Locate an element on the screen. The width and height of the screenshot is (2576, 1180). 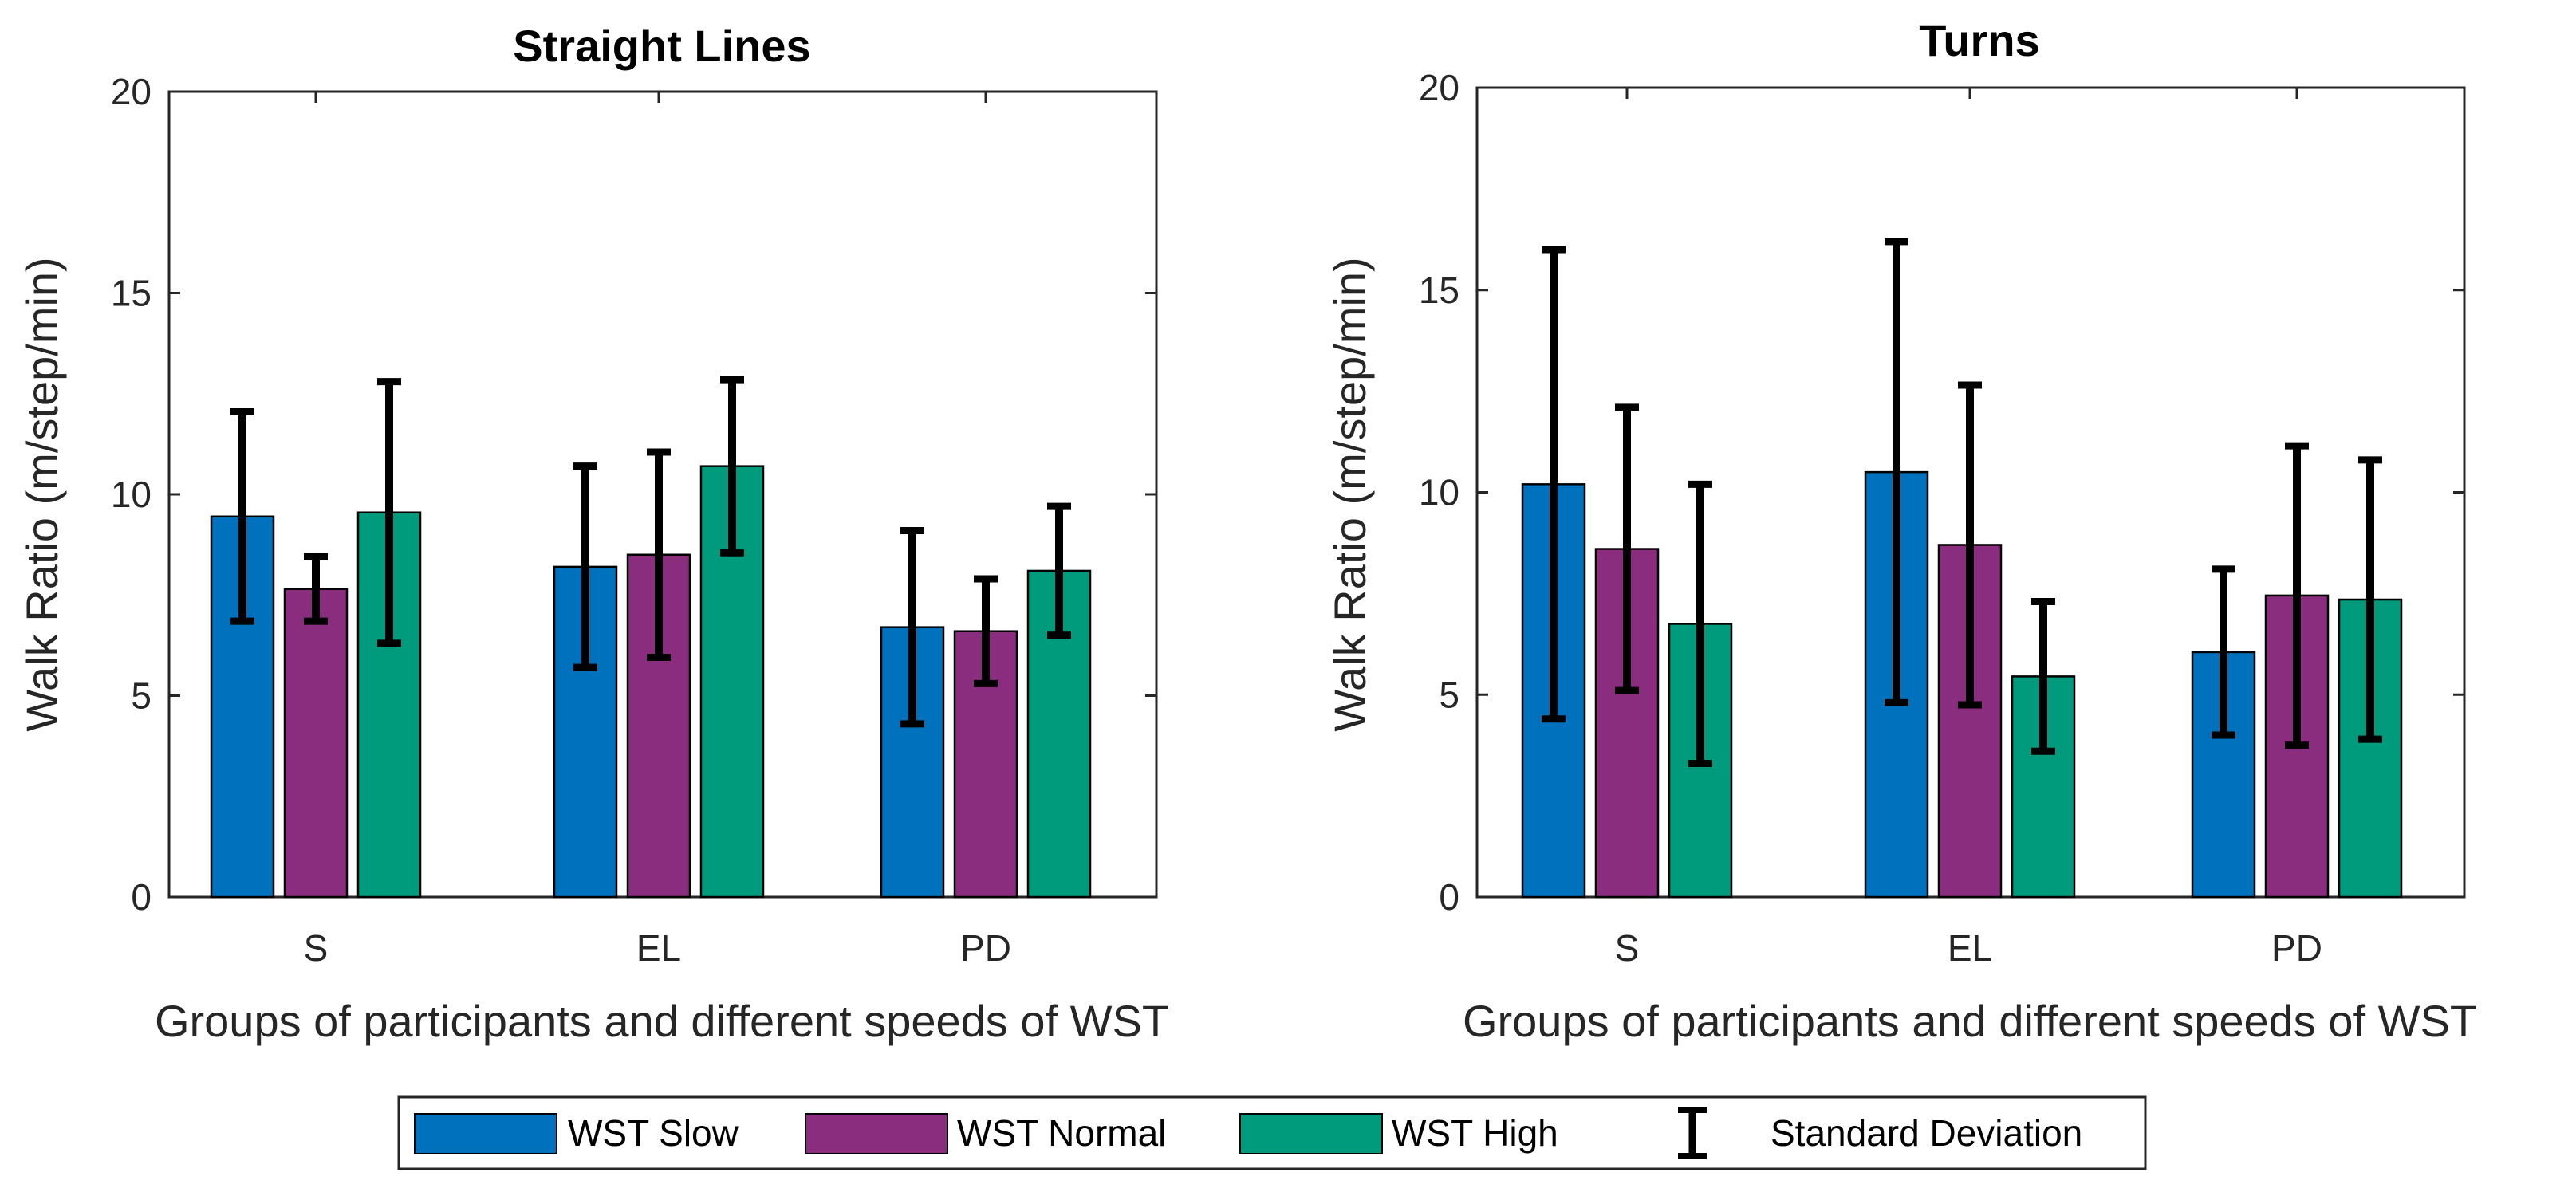
legend-swatch-slow is located at coordinates (485, 1133).